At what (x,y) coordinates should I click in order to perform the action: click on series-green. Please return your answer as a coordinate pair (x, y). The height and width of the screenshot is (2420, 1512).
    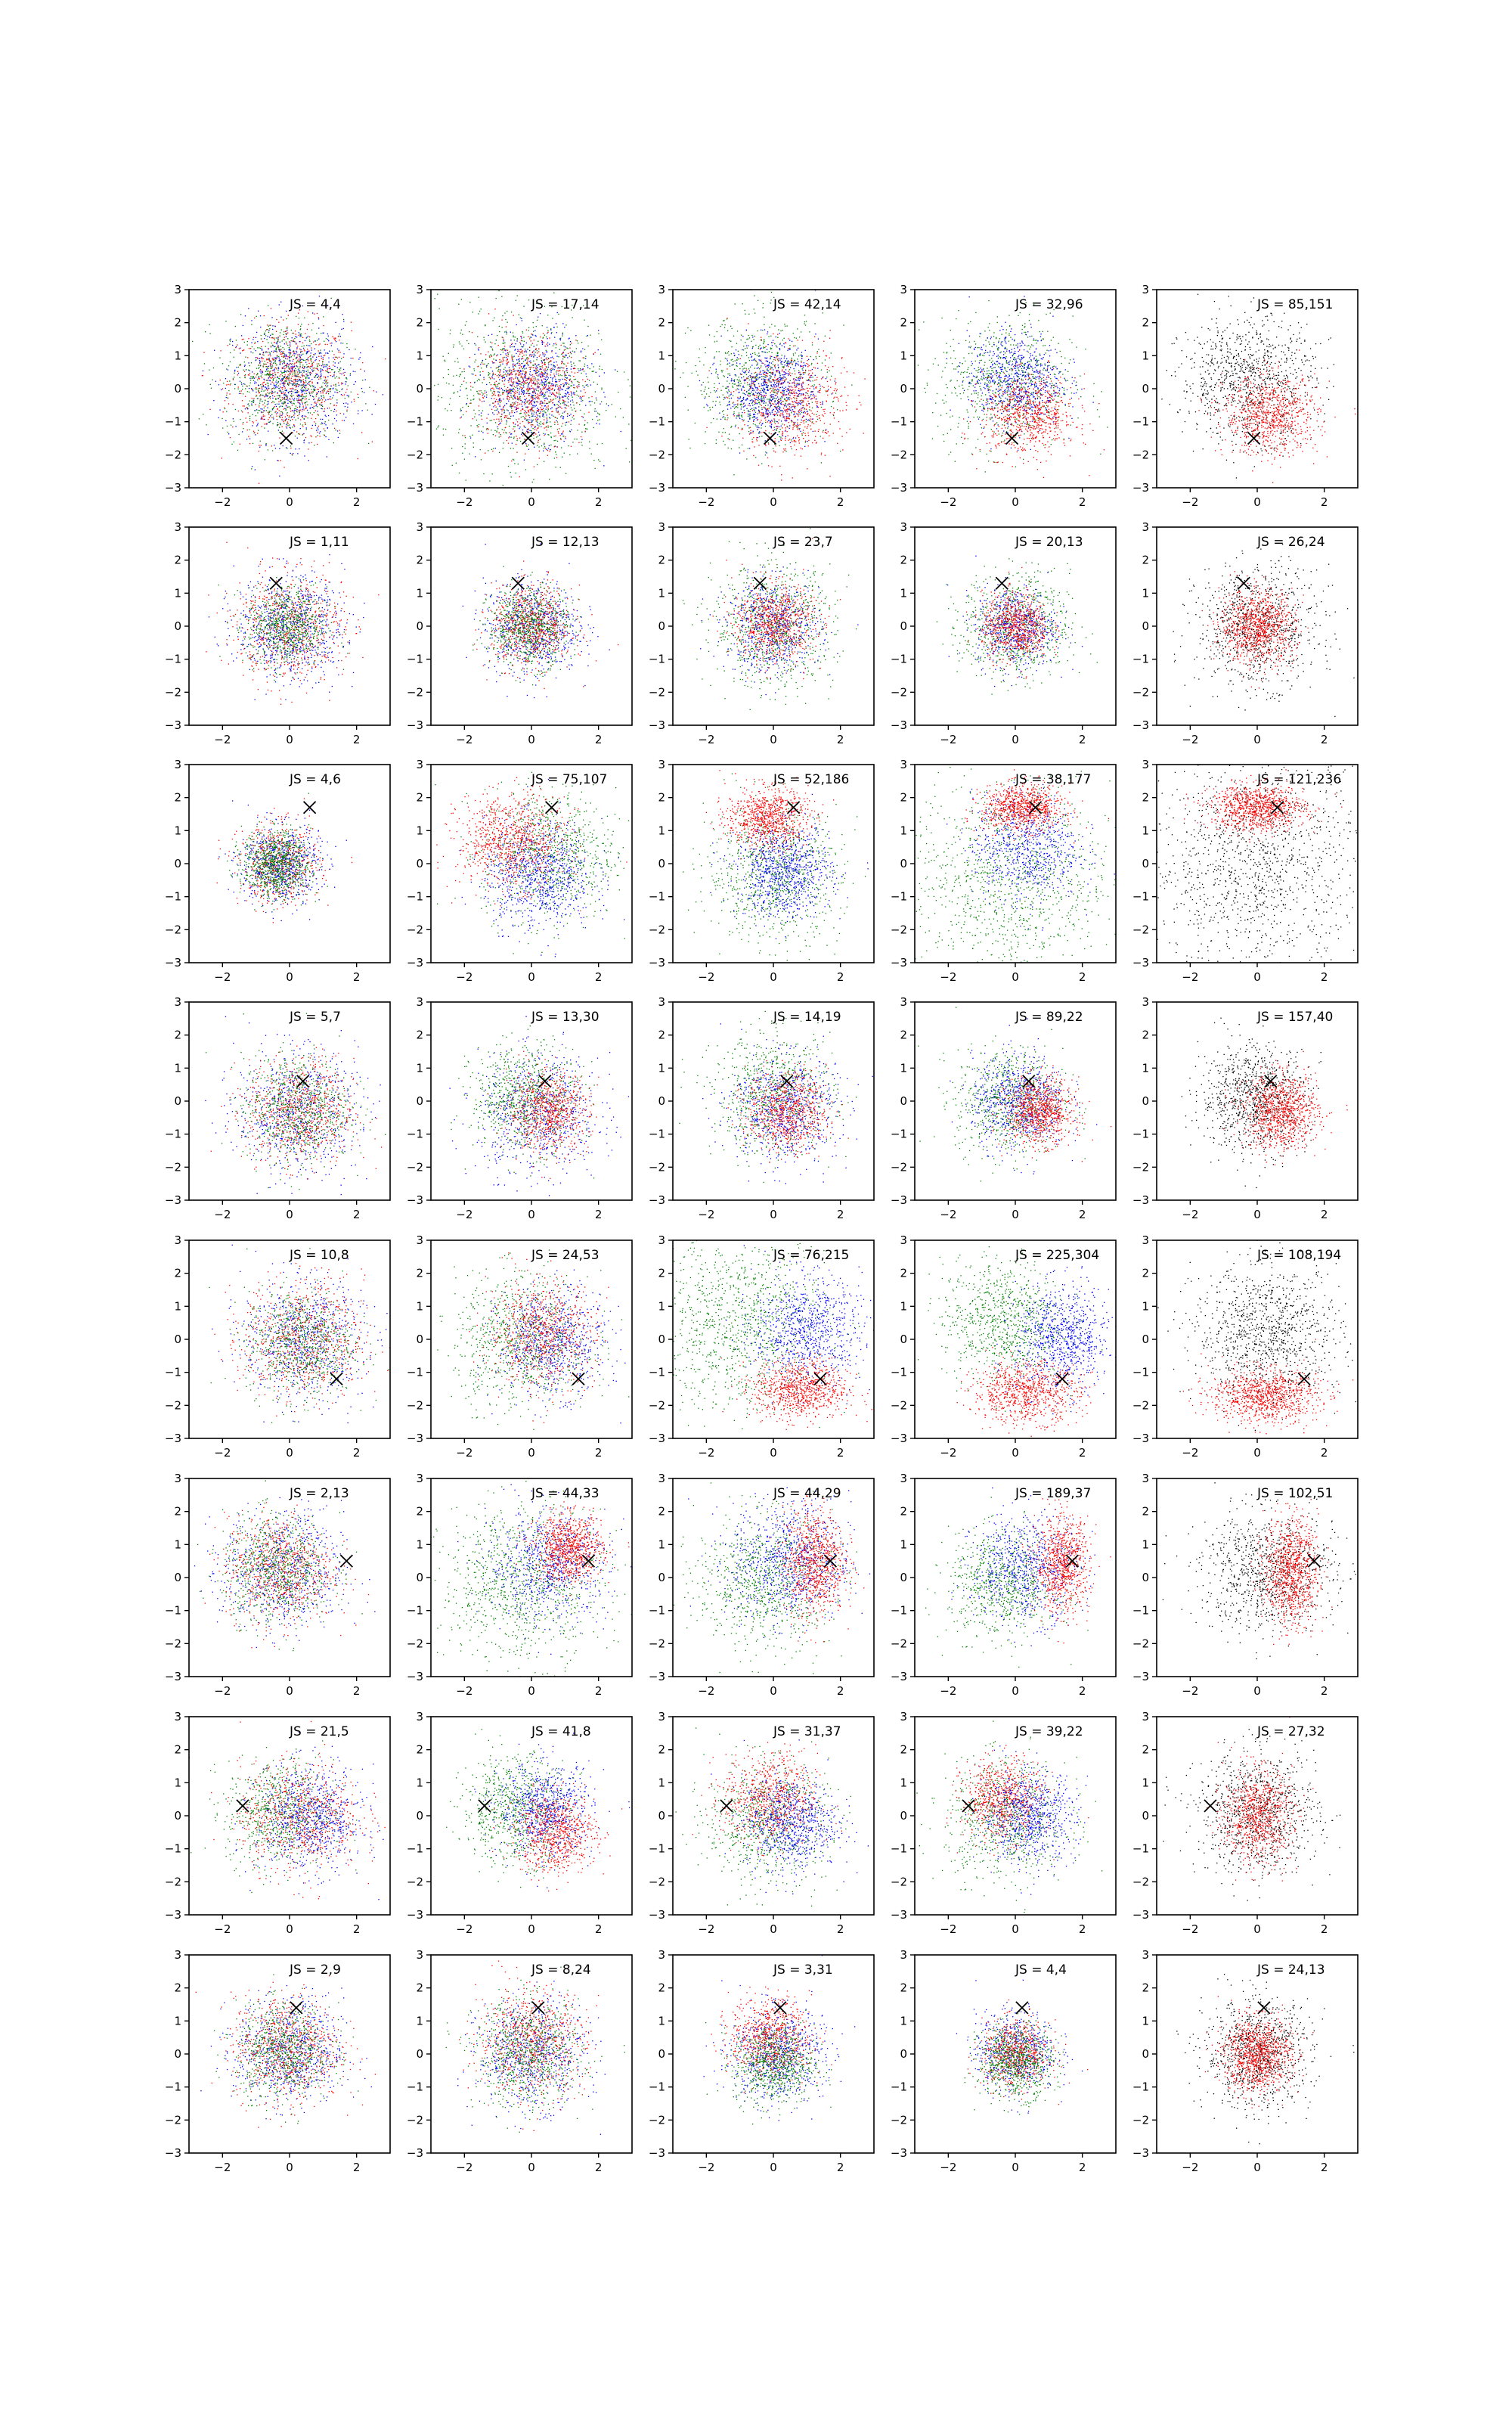
    Looking at the image, I should click on (769, 384).